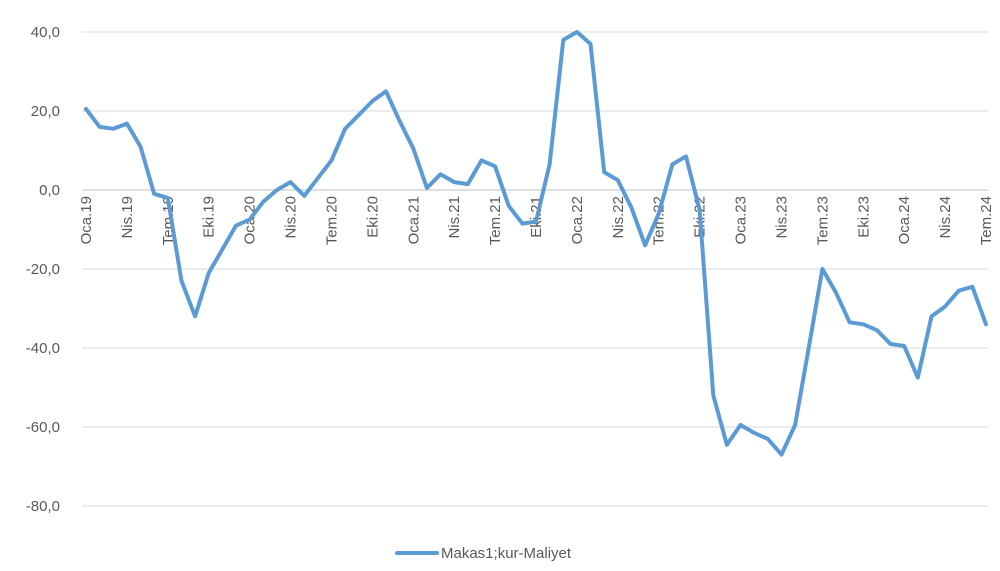 Image resolution: width=1000 pixels, height=571 pixels. Describe the element at coordinates (741, 220) in the screenshot. I see `x-tick-label: Oca.23` at that location.